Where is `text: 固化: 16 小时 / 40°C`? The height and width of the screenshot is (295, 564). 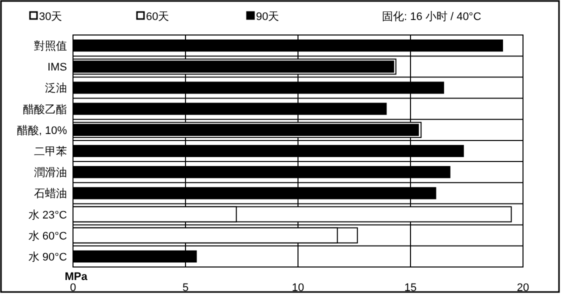 text: 固化: 16 小时 / 40°C is located at coordinates (432, 16).